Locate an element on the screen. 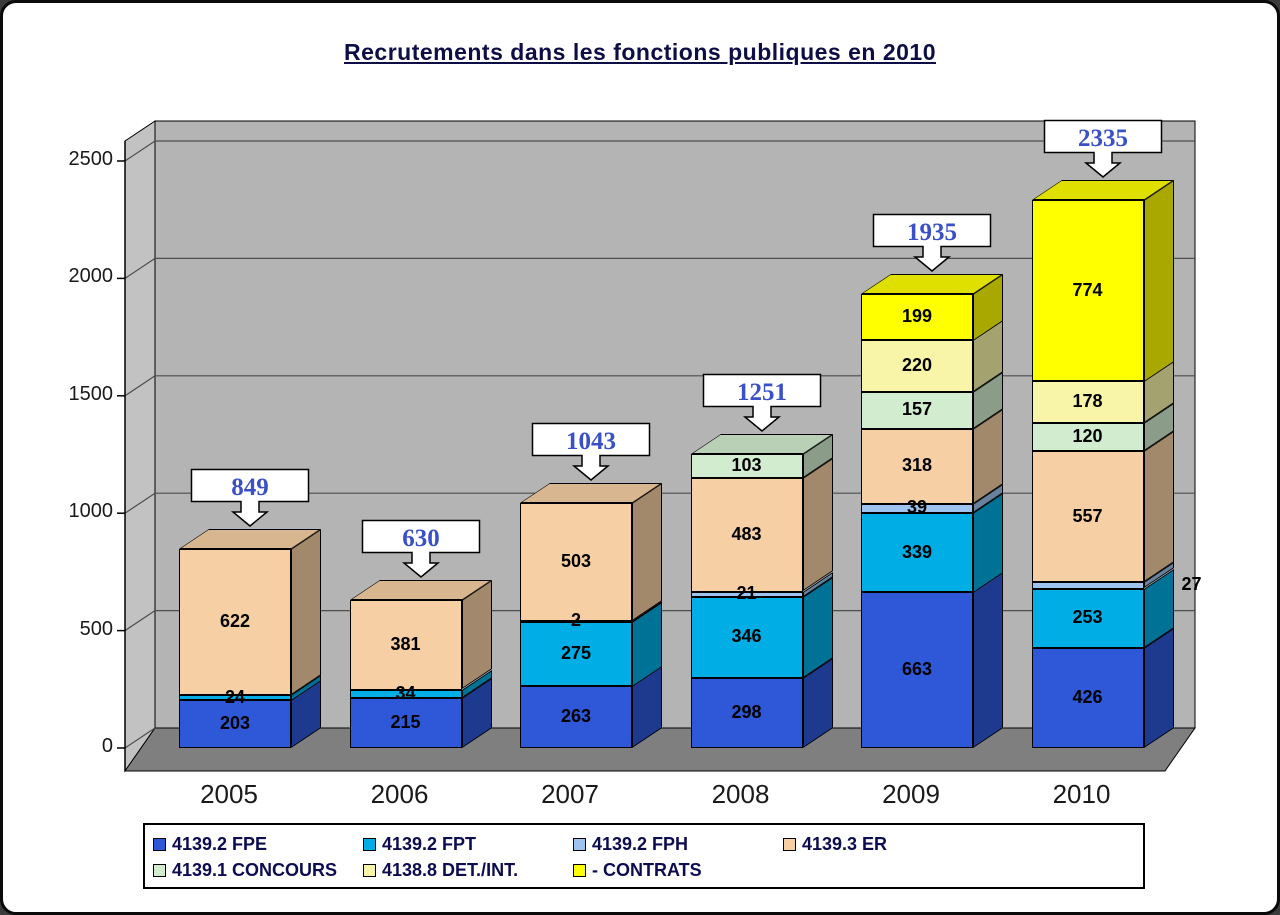  legend-item: - CONTRATS is located at coordinates (637, 870).